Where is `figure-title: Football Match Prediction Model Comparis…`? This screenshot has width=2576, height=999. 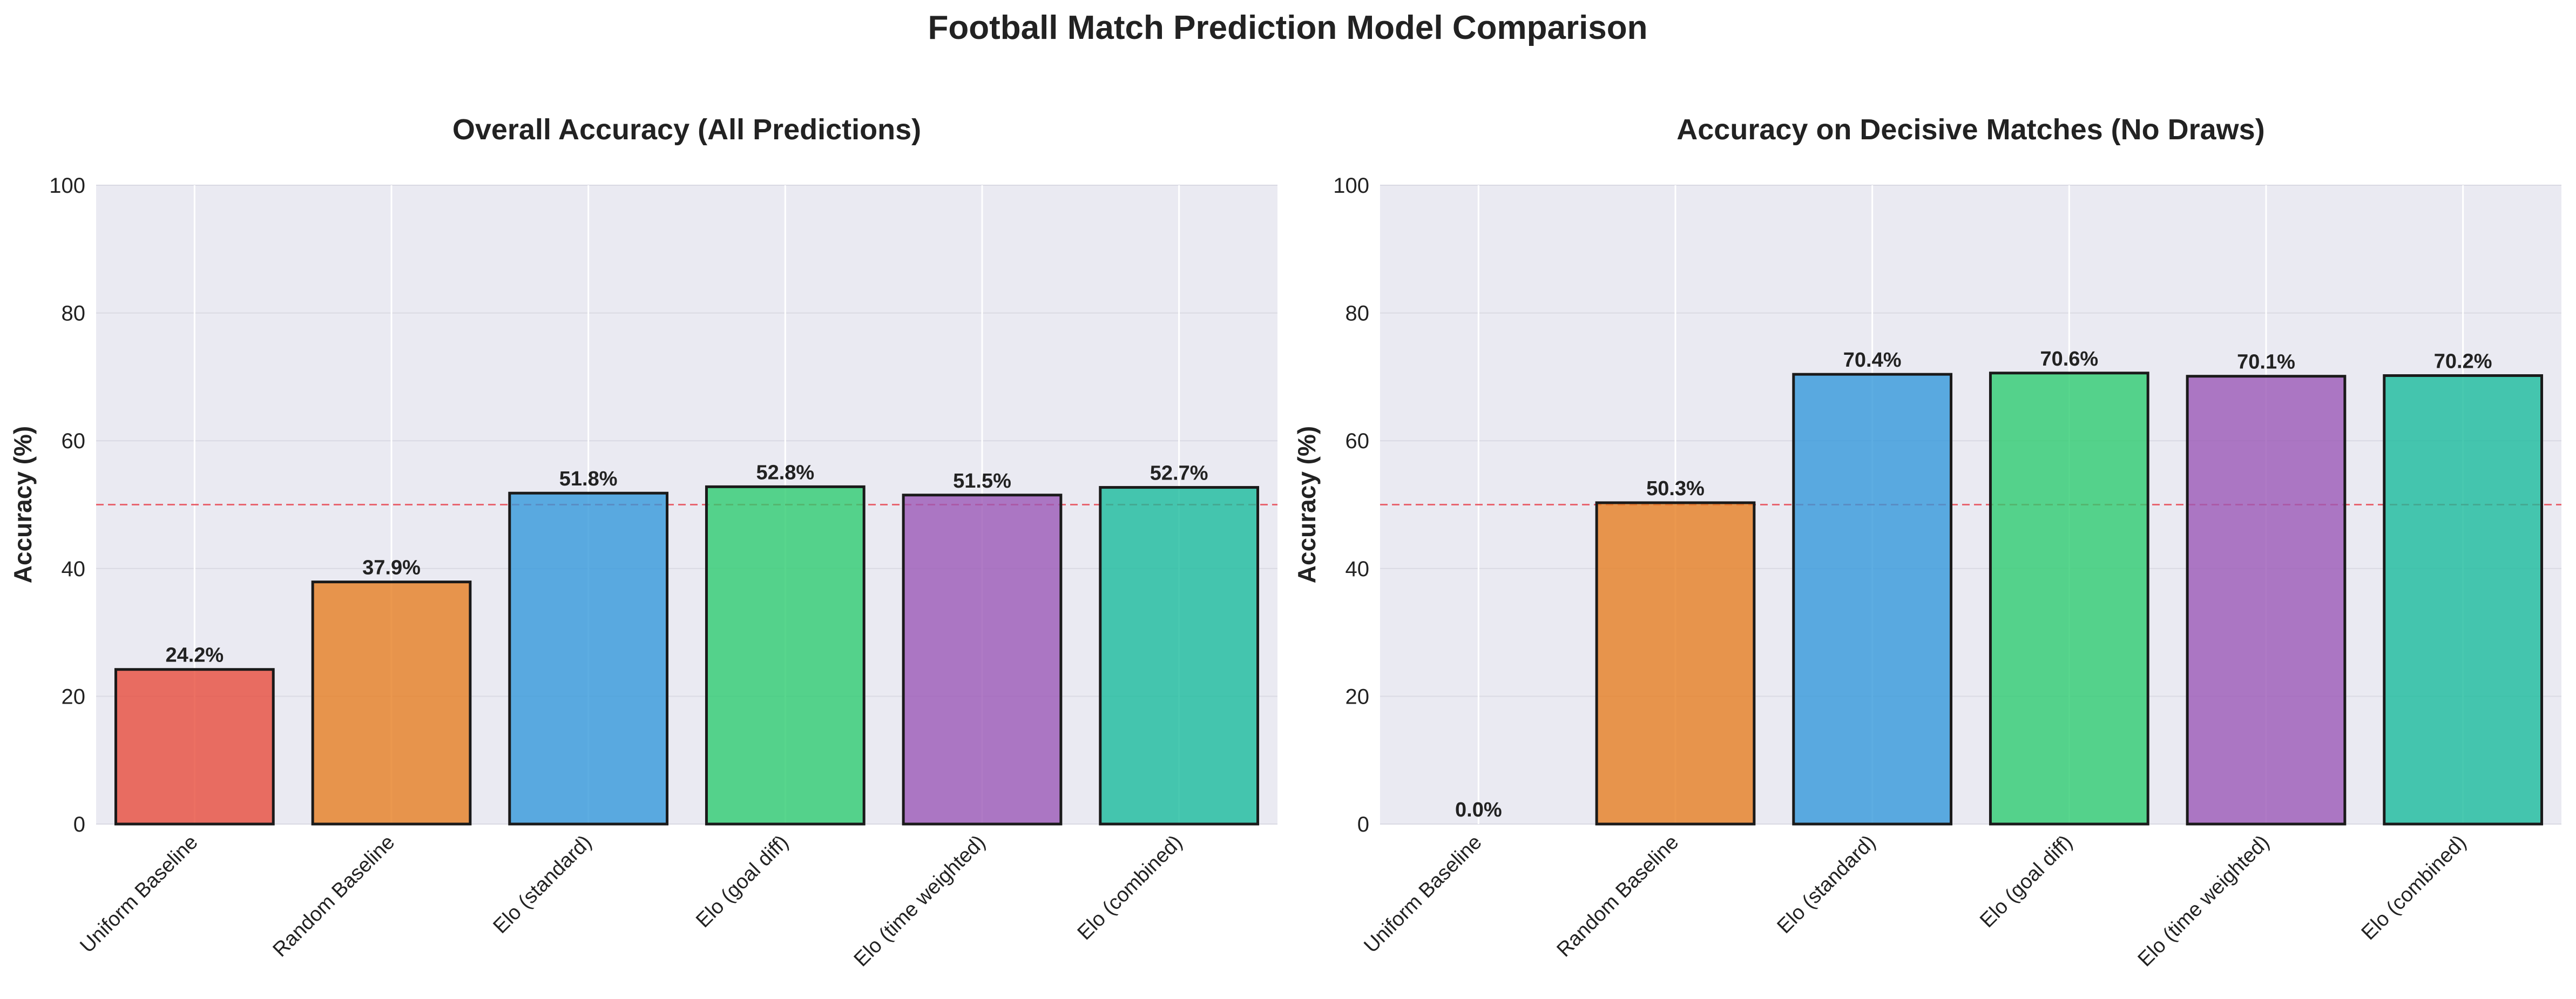
figure-title: Football Match Prediction Model Comparis… is located at coordinates (1287, 27).